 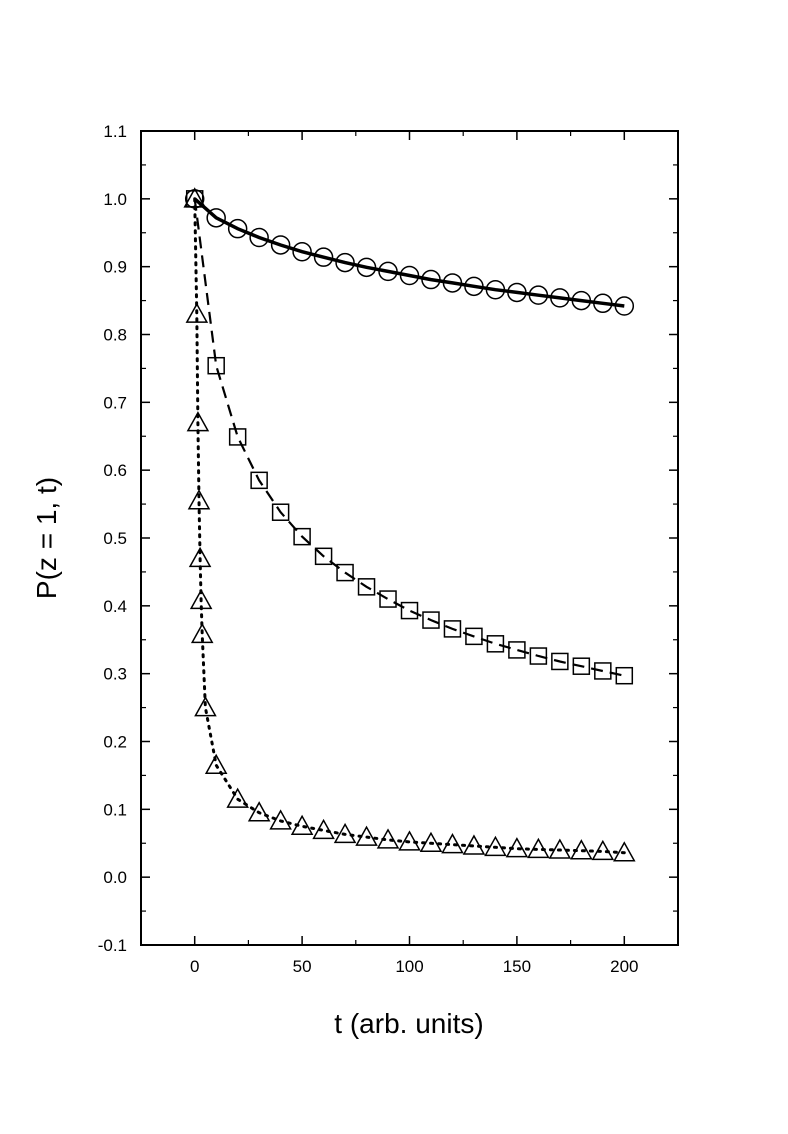 What do you see at coordinates (115, 199) in the screenshot?
I see `y-tick-label: 1.0` at bounding box center [115, 199].